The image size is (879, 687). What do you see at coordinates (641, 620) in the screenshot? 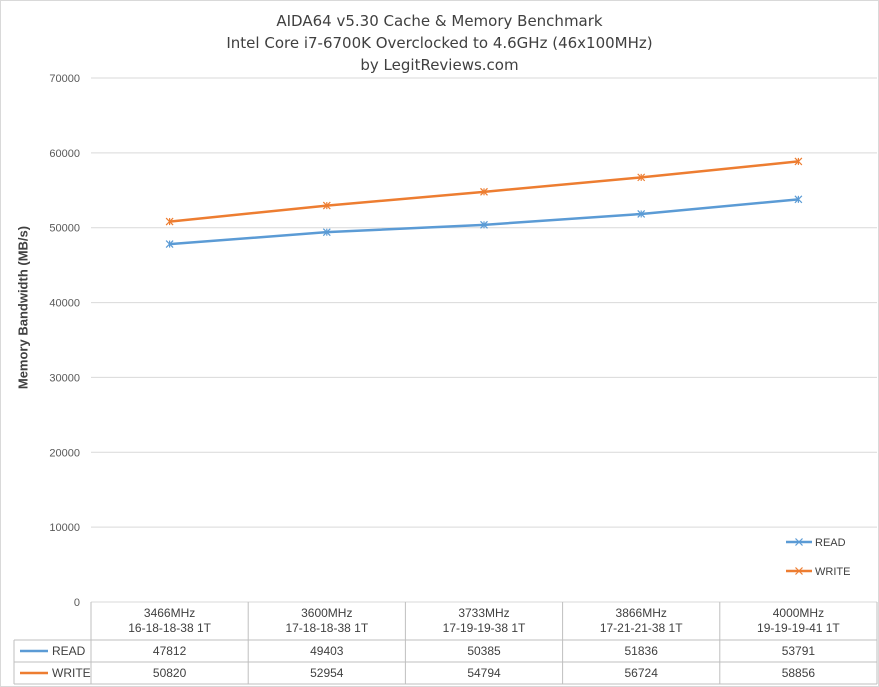
I see `x-tick-label: 3866MHz 17-21-21-38 1T` at bounding box center [641, 620].